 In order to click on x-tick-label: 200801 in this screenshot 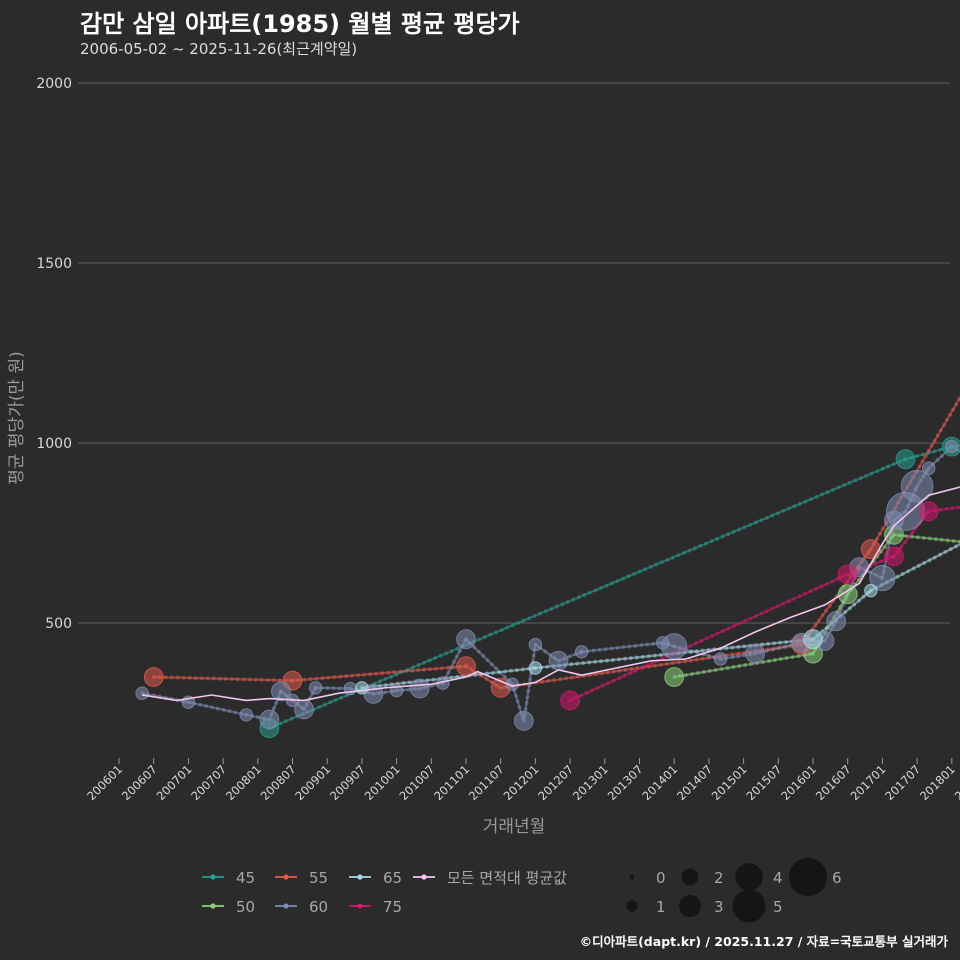, I will do `click(243, 782)`.